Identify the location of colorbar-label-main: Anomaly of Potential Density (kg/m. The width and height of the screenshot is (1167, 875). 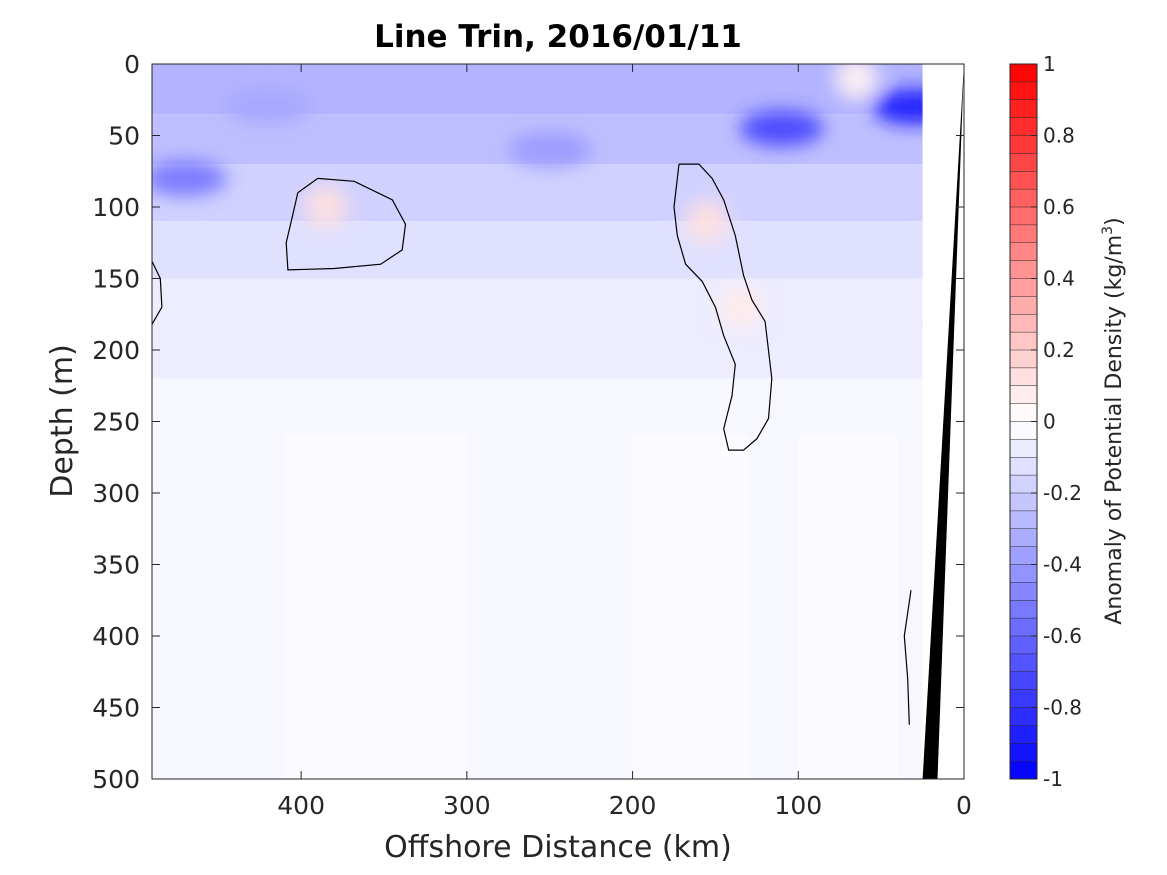
(1114, 430).